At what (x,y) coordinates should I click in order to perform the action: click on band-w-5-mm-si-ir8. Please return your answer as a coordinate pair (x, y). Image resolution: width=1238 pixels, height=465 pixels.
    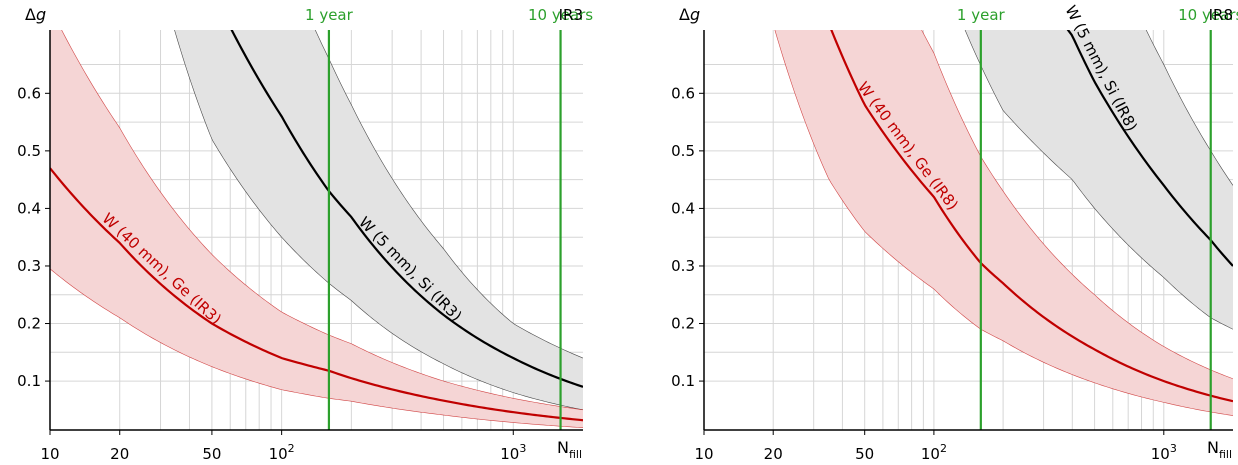
    Looking at the image, I should click on (1099, 180).